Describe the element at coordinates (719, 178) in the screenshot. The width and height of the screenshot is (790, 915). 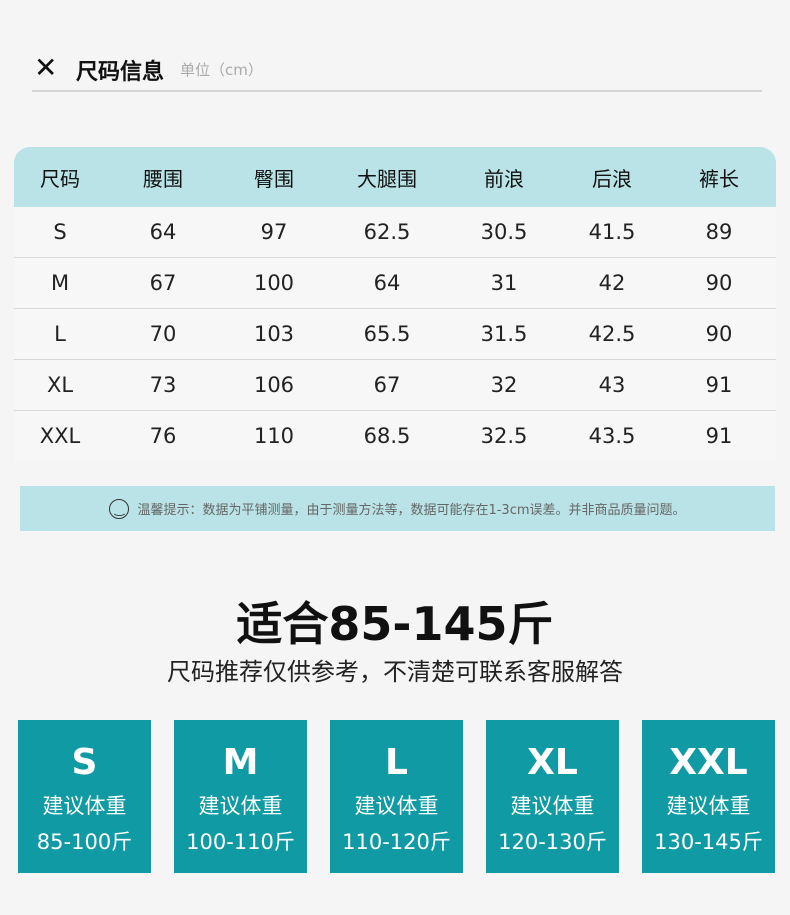
I see `table-cell: 裤长` at that location.